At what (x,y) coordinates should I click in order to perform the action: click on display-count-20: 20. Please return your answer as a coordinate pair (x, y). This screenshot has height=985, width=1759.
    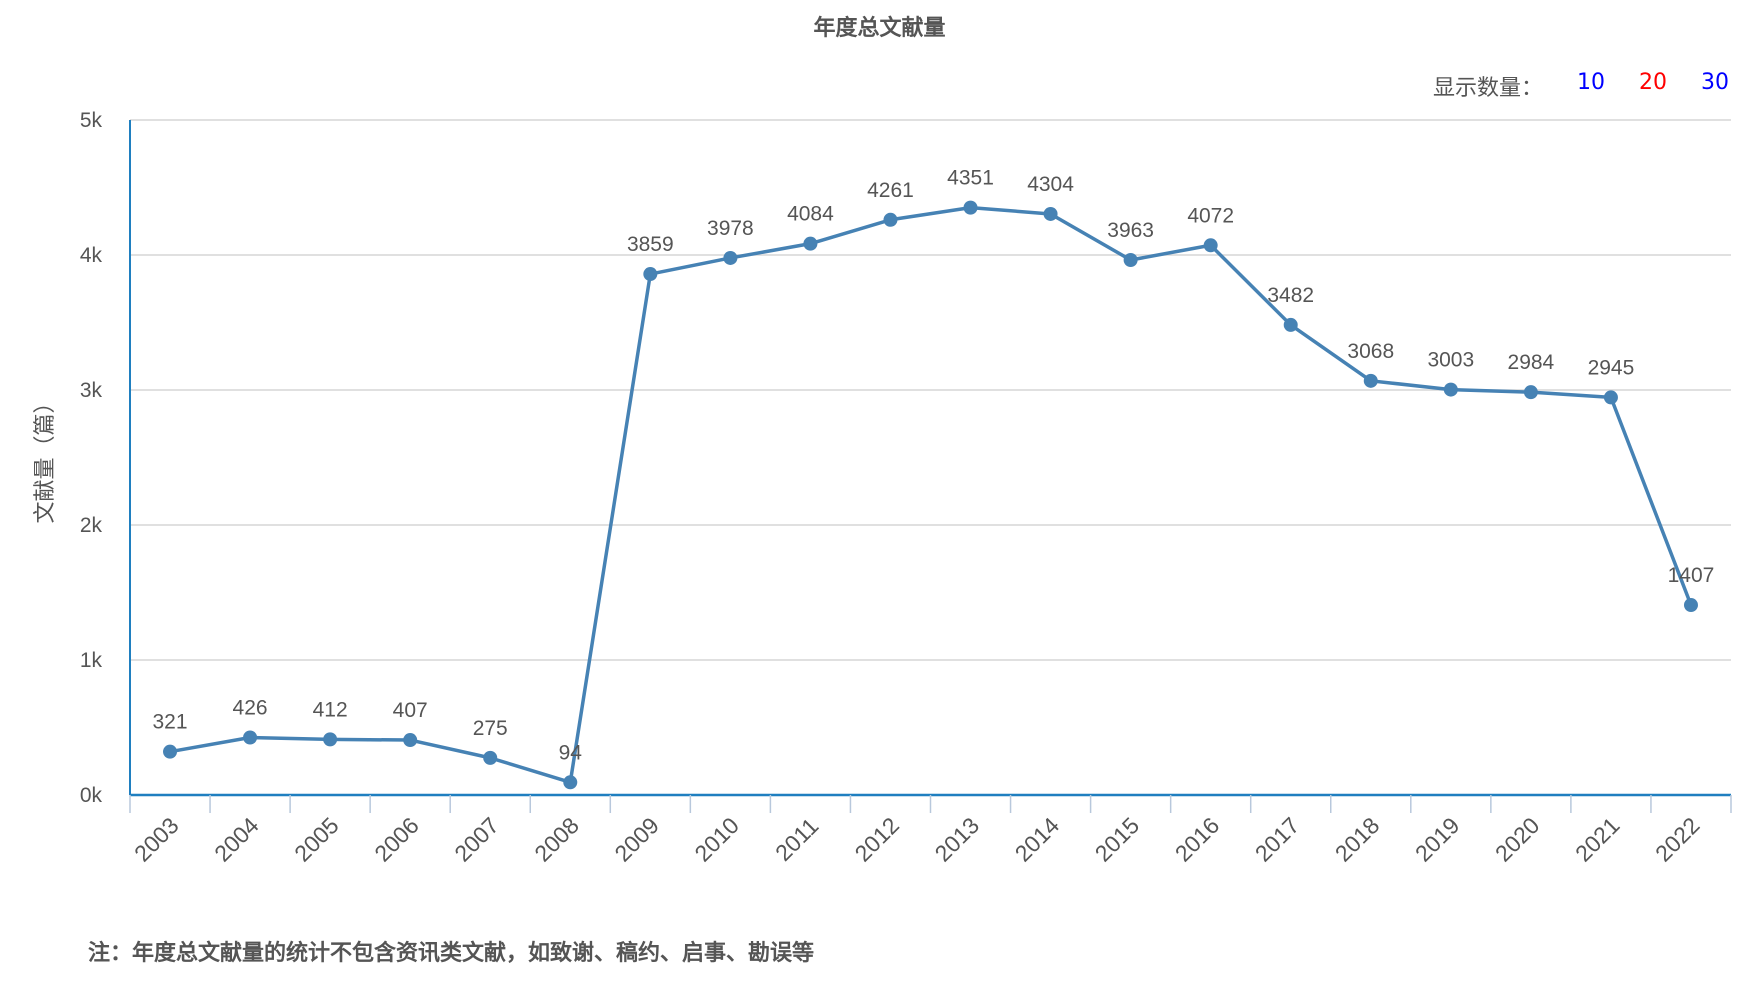
    Looking at the image, I should click on (1653, 82).